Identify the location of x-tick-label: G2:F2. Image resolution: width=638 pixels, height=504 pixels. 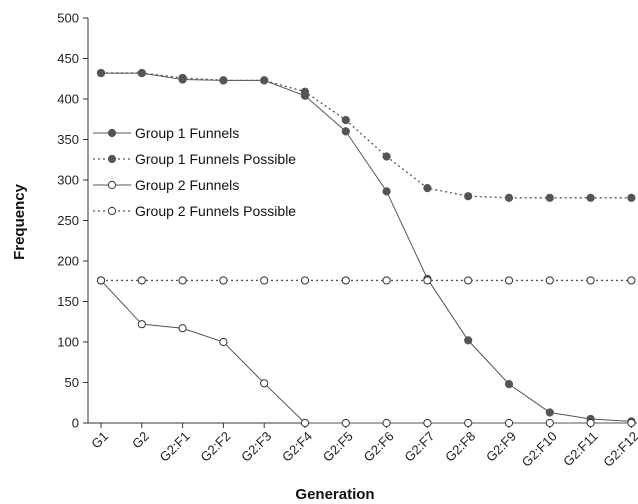
(215, 447).